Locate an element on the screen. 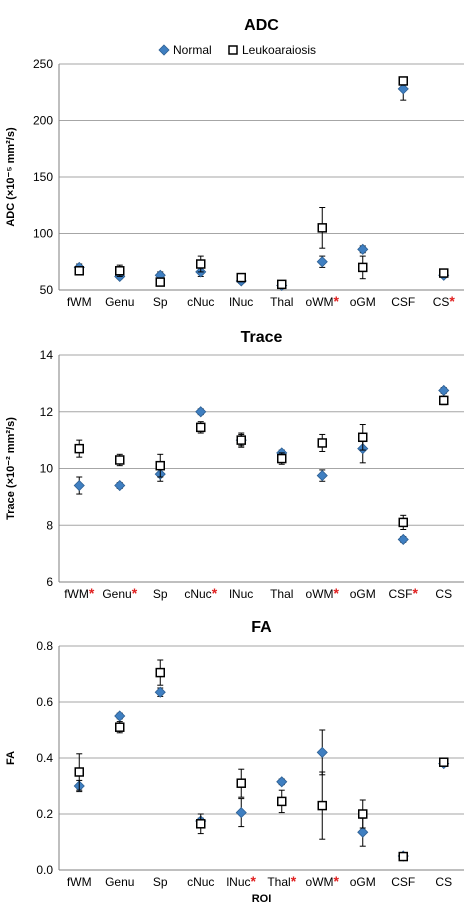 This screenshot has width=474, height=920. y-tick-label: 200 is located at coordinates (43, 121).